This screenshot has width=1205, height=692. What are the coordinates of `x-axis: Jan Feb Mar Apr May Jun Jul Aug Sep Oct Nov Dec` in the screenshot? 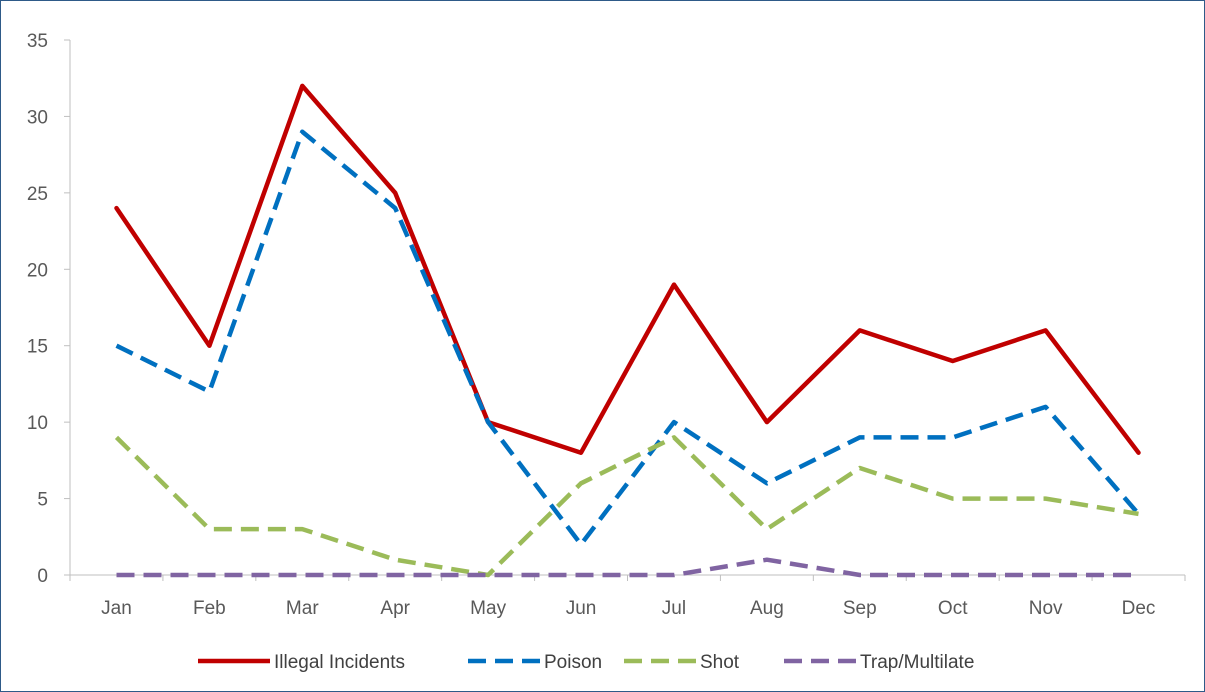 It's located at (627, 596).